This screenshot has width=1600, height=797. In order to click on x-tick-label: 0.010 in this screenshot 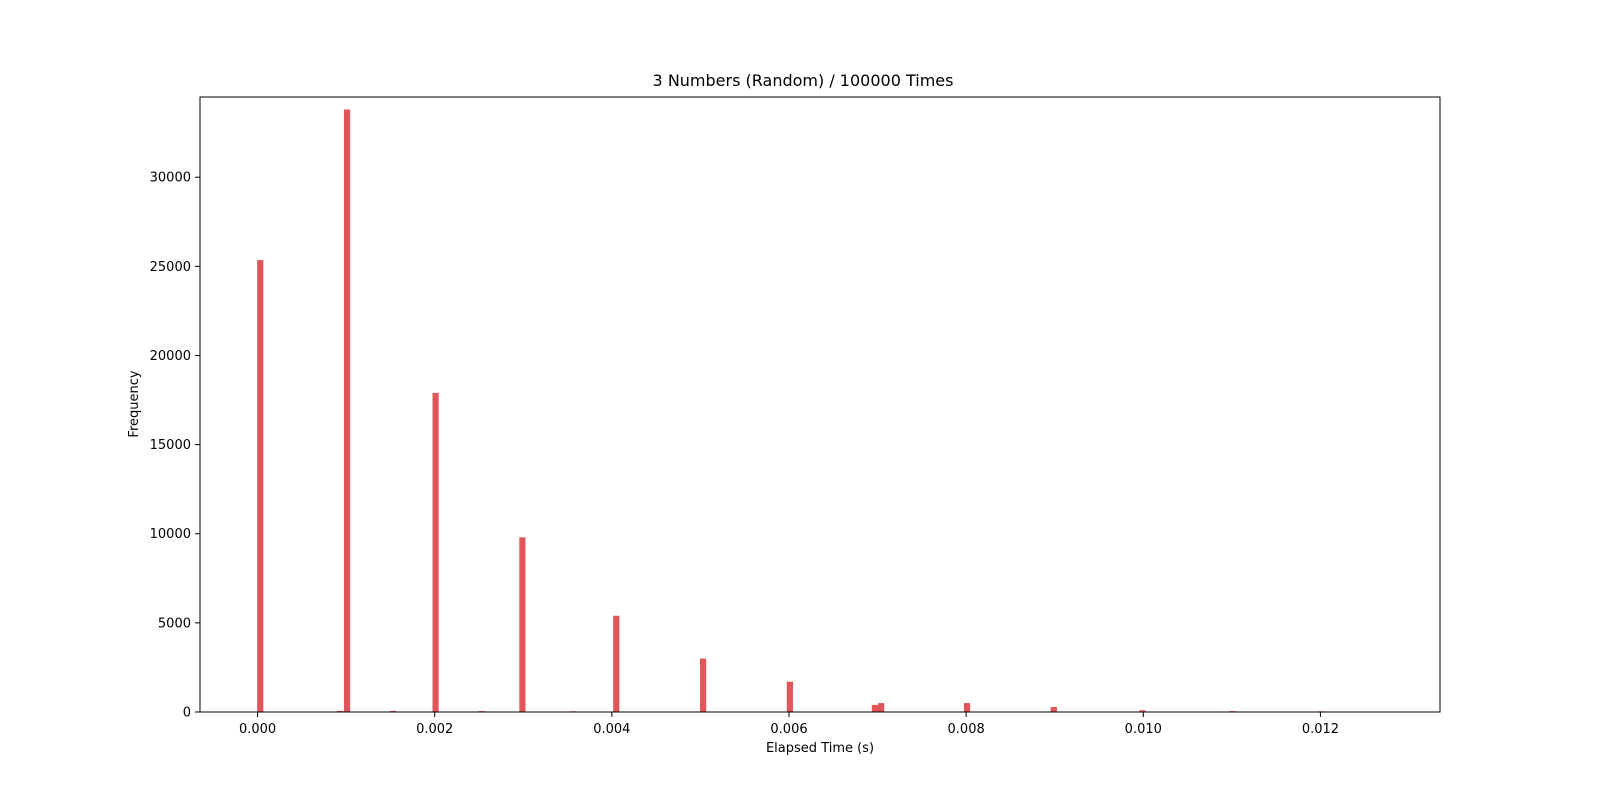, I will do `click(1143, 729)`.